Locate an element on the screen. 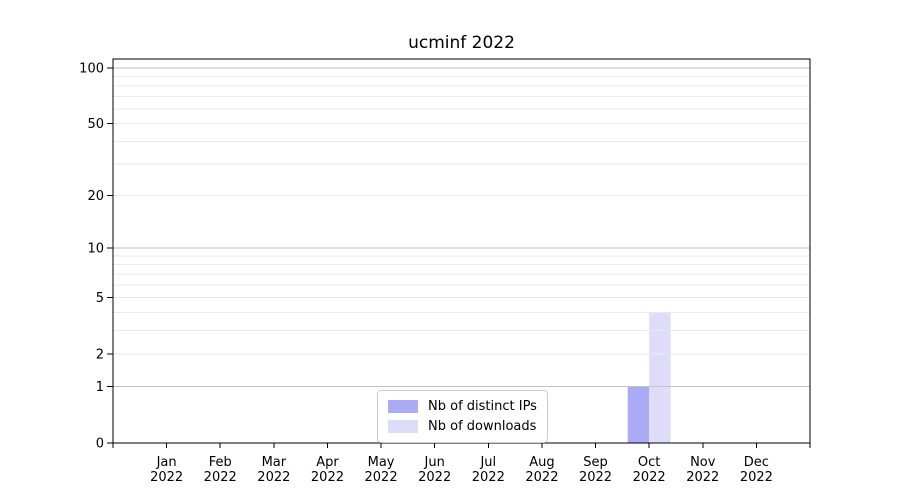 Image resolution: width=900 pixels, height=500 pixels. y-tick-label: 50 is located at coordinates (95, 124).